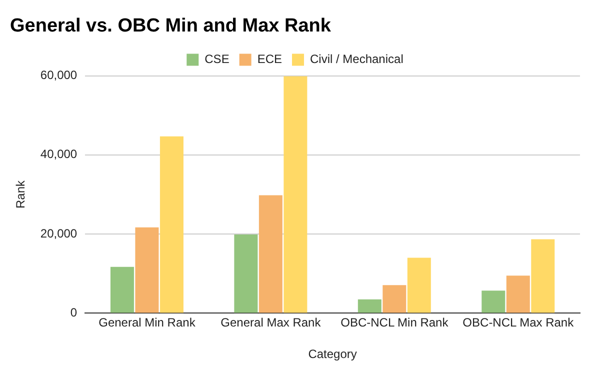 The width and height of the screenshot is (600, 371). What do you see at coordinates (59, 233) in the screenshot?
I see `y-tick-label: 20,000` at bounding box center [59, 233].